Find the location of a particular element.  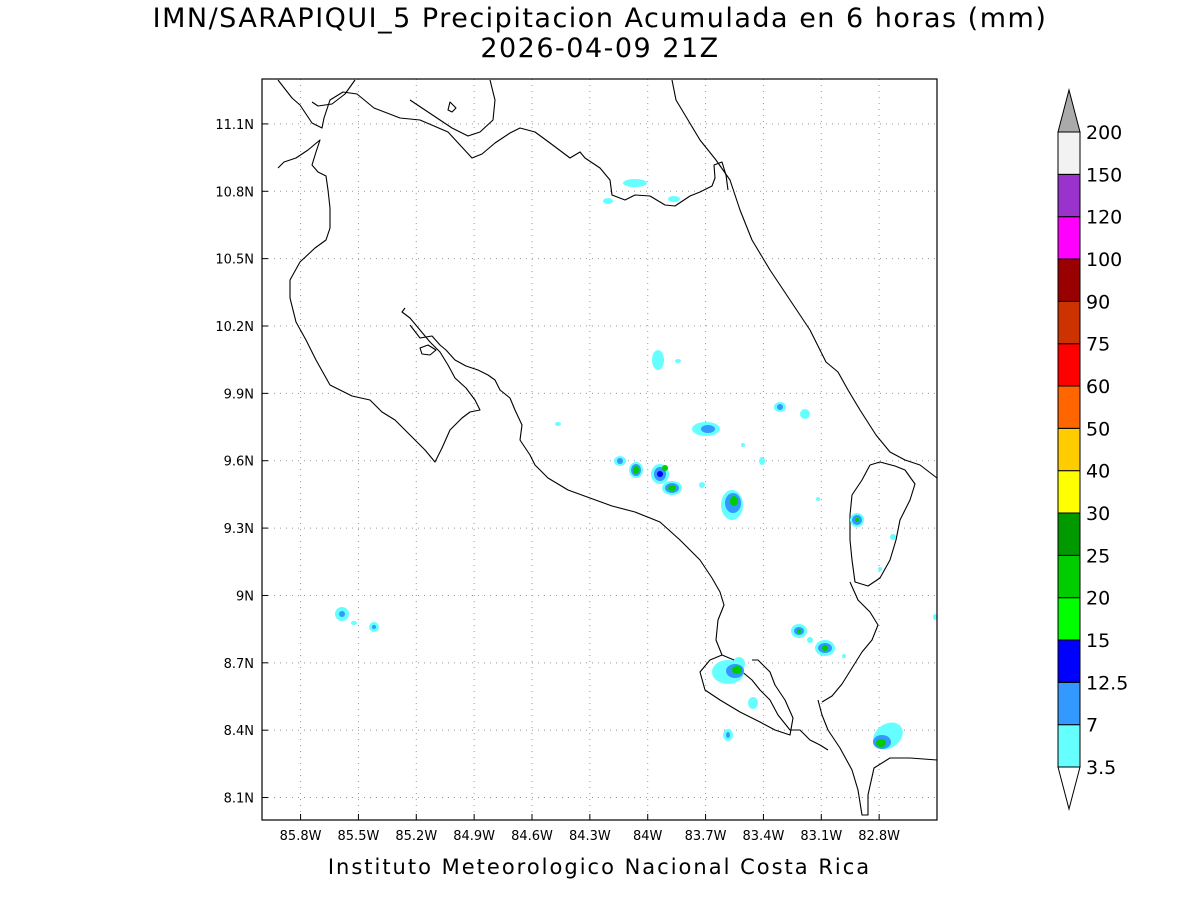

lon-tick-label: 84.6W is located at coordinates (532, 836).